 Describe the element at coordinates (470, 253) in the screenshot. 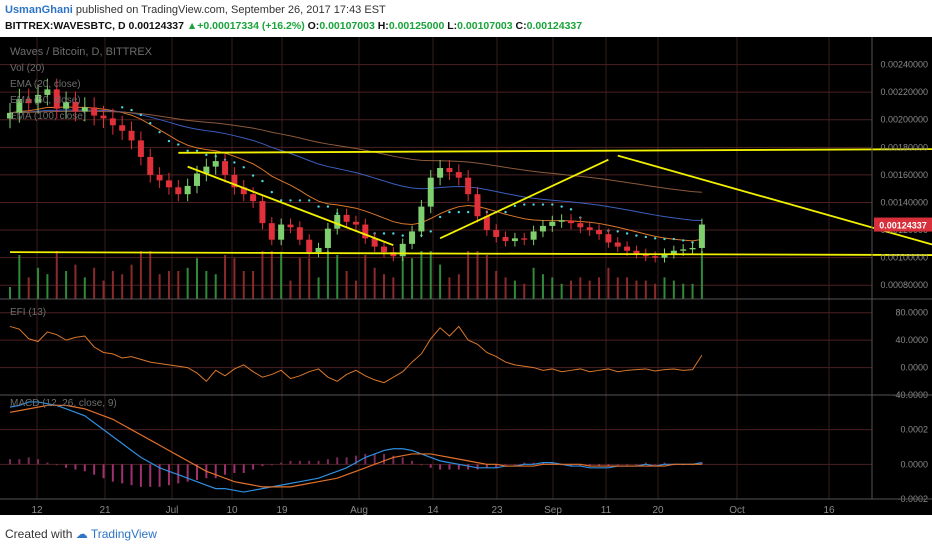

I see `trendline-lower-support` at that location.